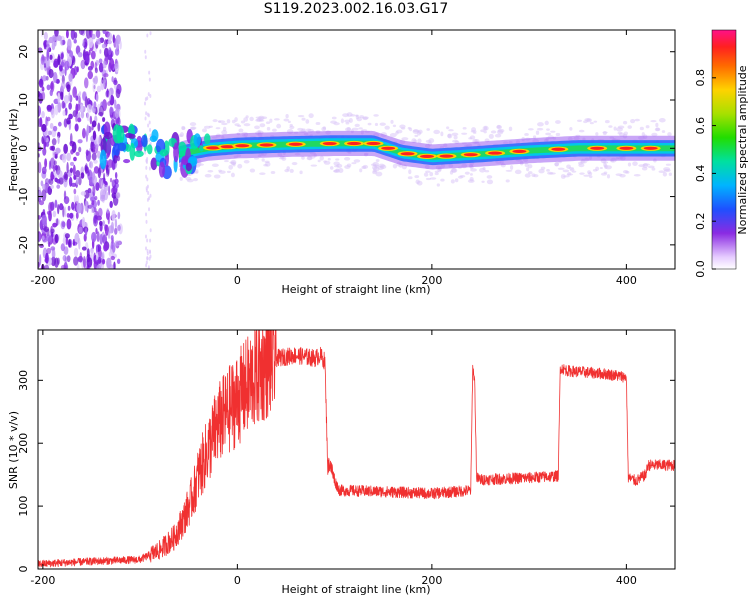 Image resolution: width=750 pixels, height=600 pixels. What do you see at coordinates (23, 52) in the screenshot?
I see `y-tick-label: 20` at bounding box center [23, 52].